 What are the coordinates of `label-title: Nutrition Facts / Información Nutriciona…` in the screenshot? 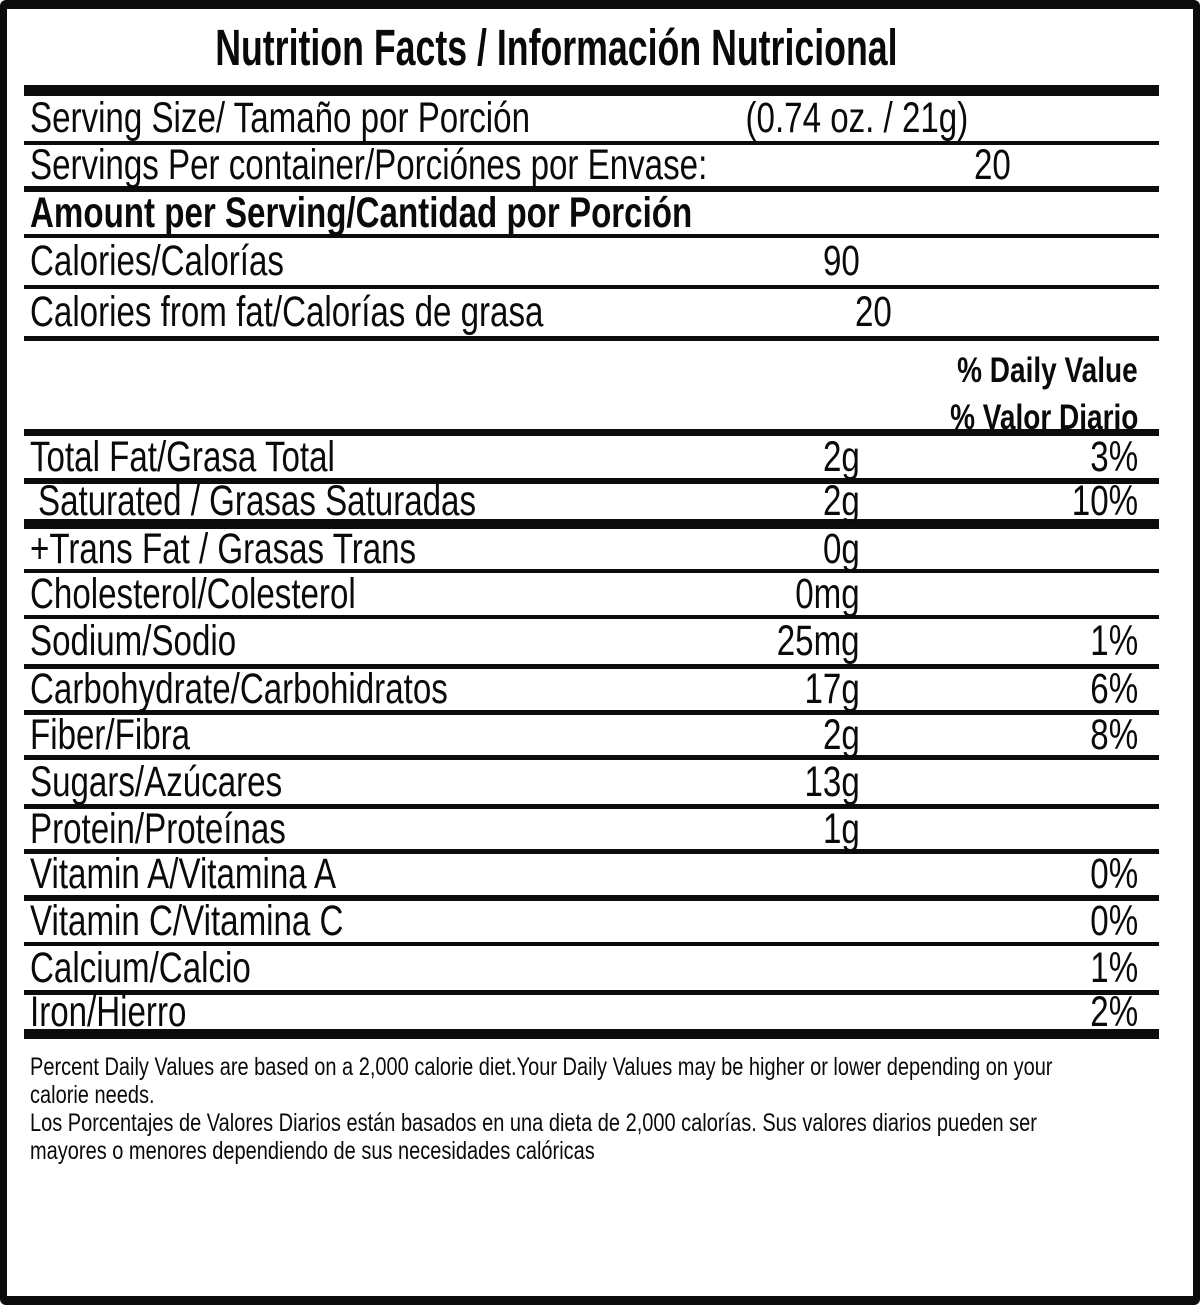 It's located at (556, 47).